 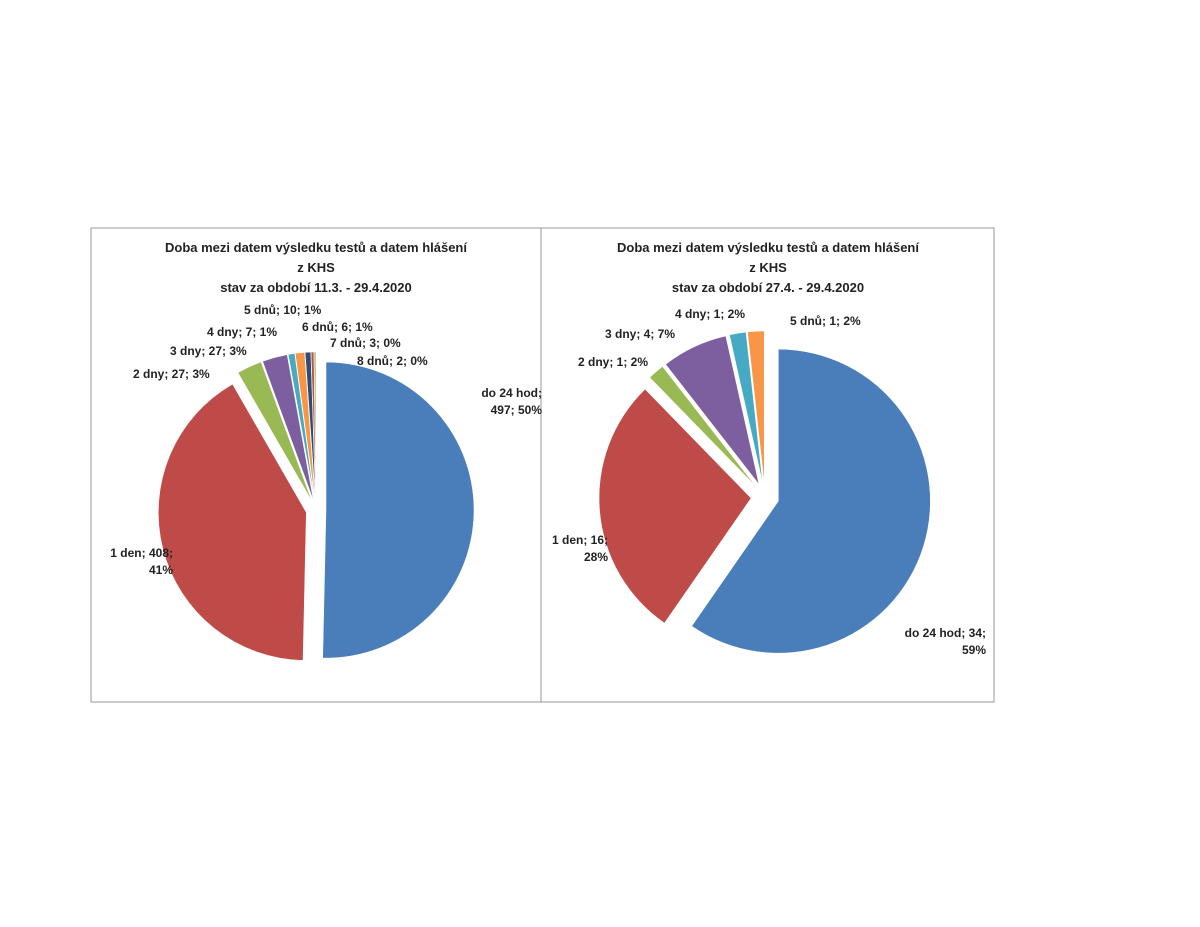 What do you see at coordinates (208, 351) in the screenshot?
I see `data-label: 3 dny; 27; 3%` at bounding box center [208, 351].